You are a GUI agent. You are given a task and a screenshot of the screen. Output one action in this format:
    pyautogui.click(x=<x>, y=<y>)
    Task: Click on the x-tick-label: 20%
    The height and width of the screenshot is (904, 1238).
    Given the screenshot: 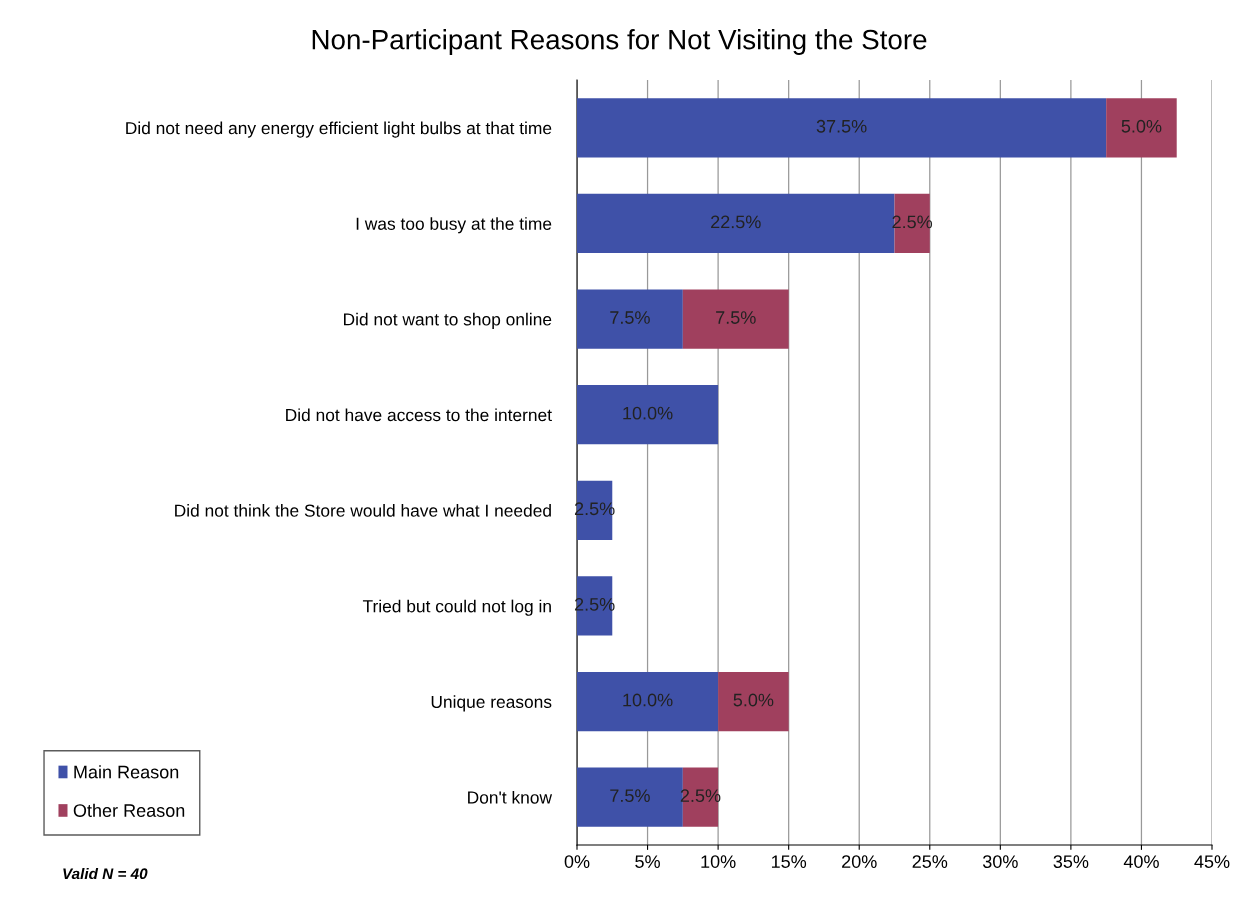 What is the action you would take?
    pyautogui.click(x=859, y=861)
    